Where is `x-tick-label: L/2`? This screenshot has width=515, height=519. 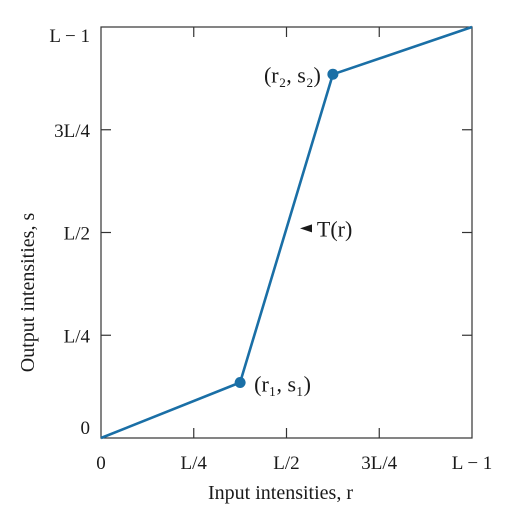 x-tick-label: L/2 is located at coordinates (286, 463).